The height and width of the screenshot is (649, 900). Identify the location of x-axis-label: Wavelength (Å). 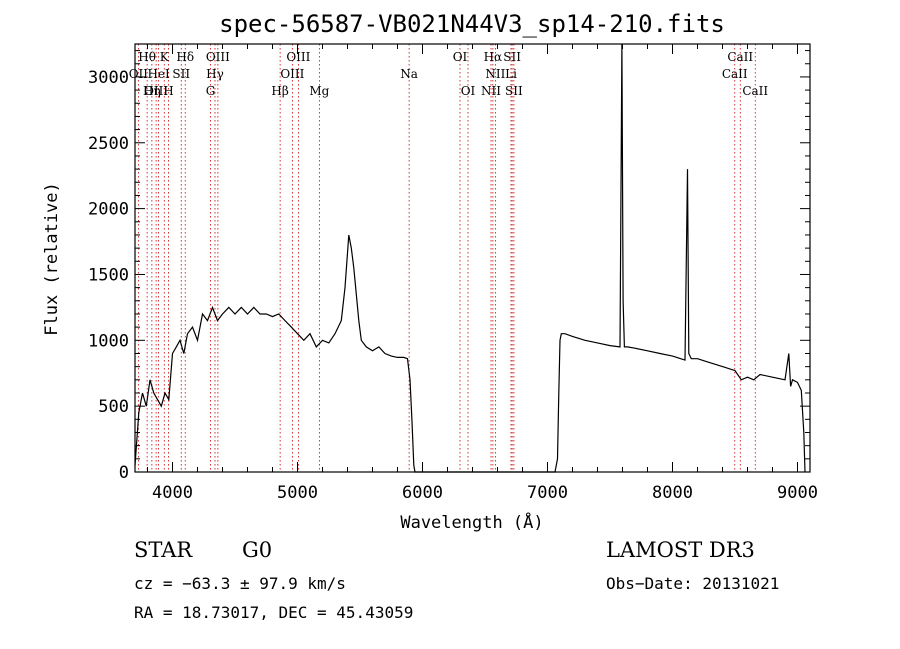
(471, 522).